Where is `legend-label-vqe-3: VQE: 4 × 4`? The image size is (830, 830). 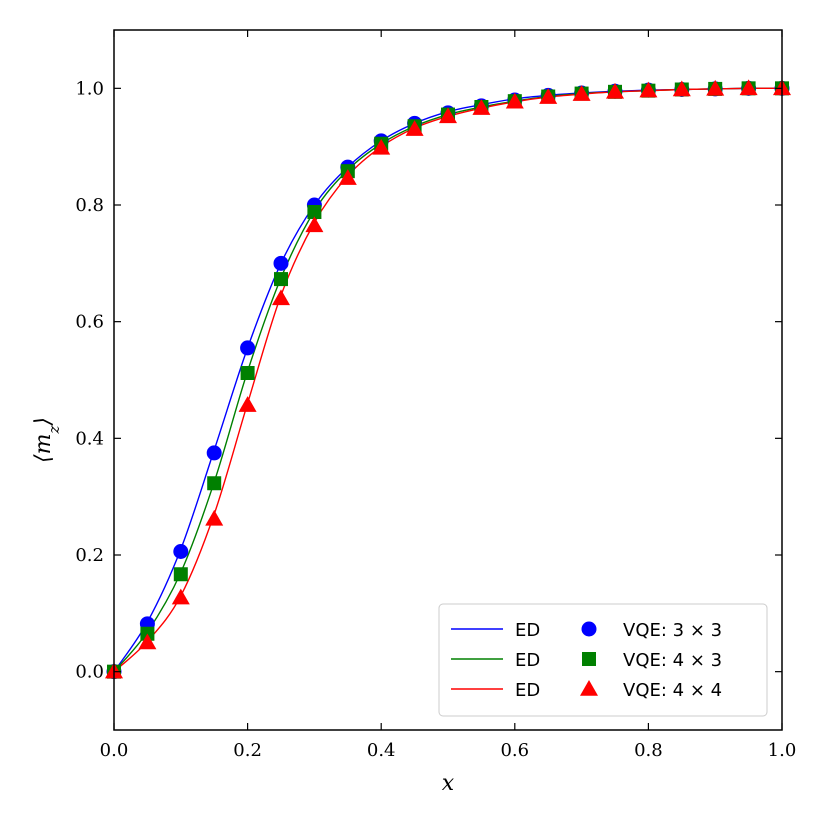
legend-label-vqe-3: VQE: 4 × 4 is located at coordinates (672, 690).